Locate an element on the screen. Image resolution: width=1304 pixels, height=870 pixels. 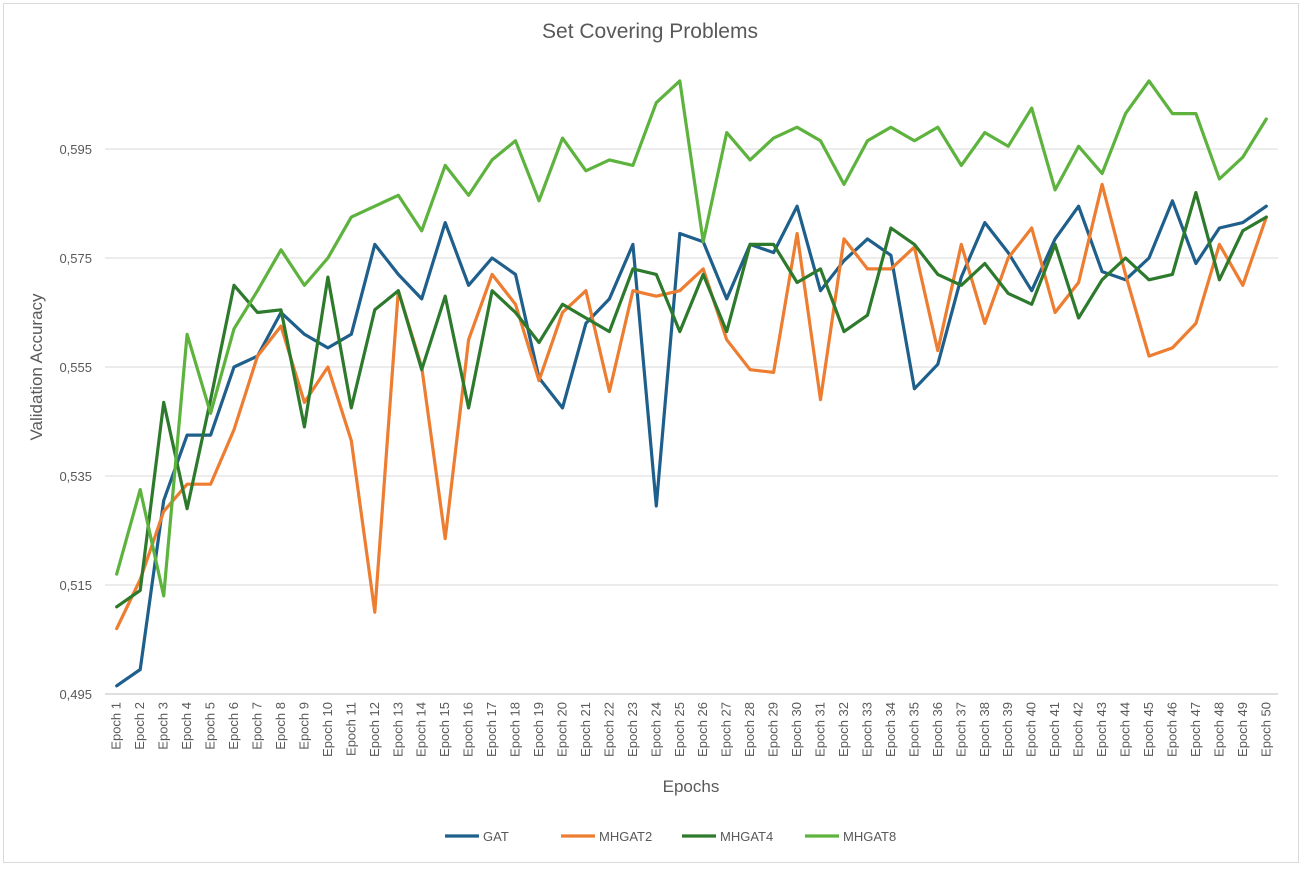
x-tick-label: Epoch 46 is located at coordinates (1171, 729).